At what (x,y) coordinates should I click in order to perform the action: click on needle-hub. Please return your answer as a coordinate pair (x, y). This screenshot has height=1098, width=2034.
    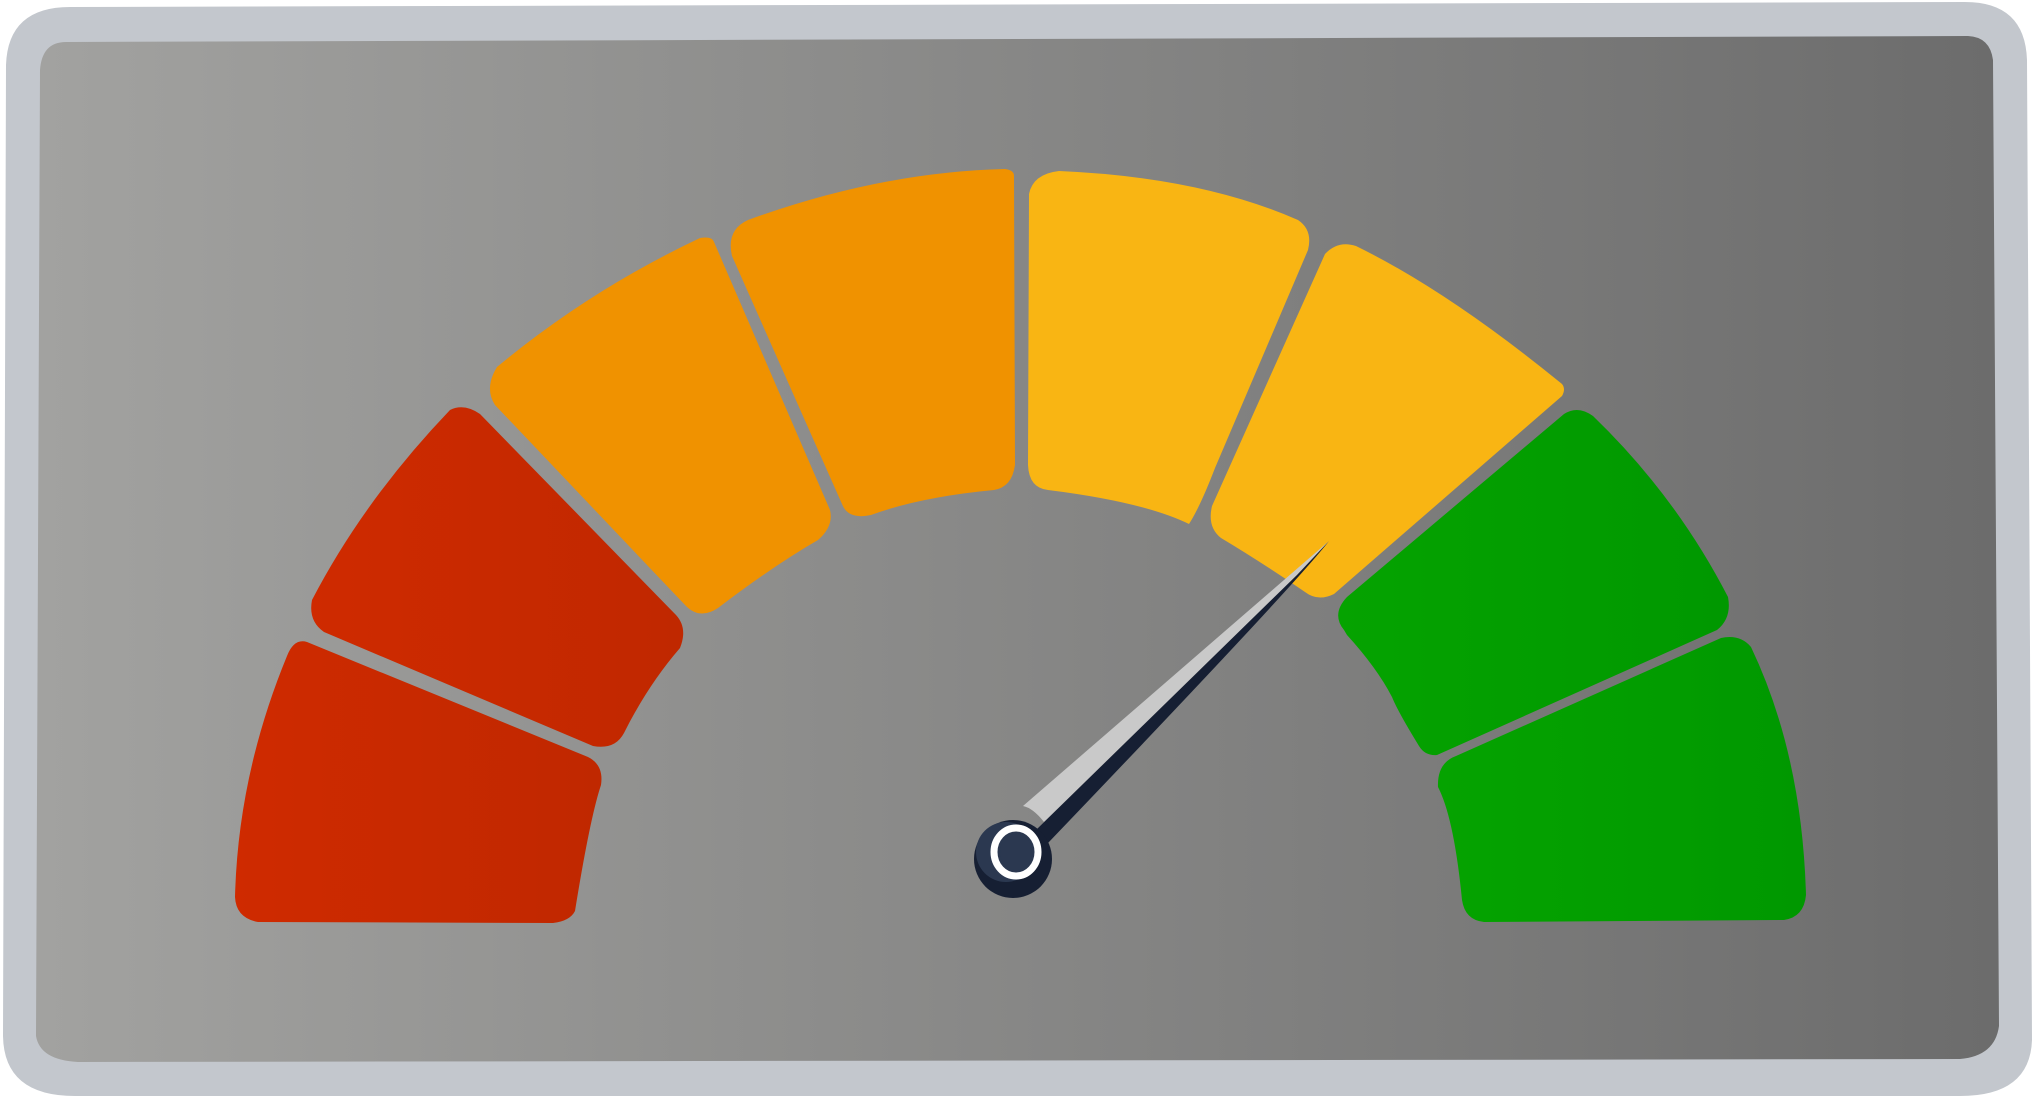
    Looking at the image, I should click on (1013, 859).